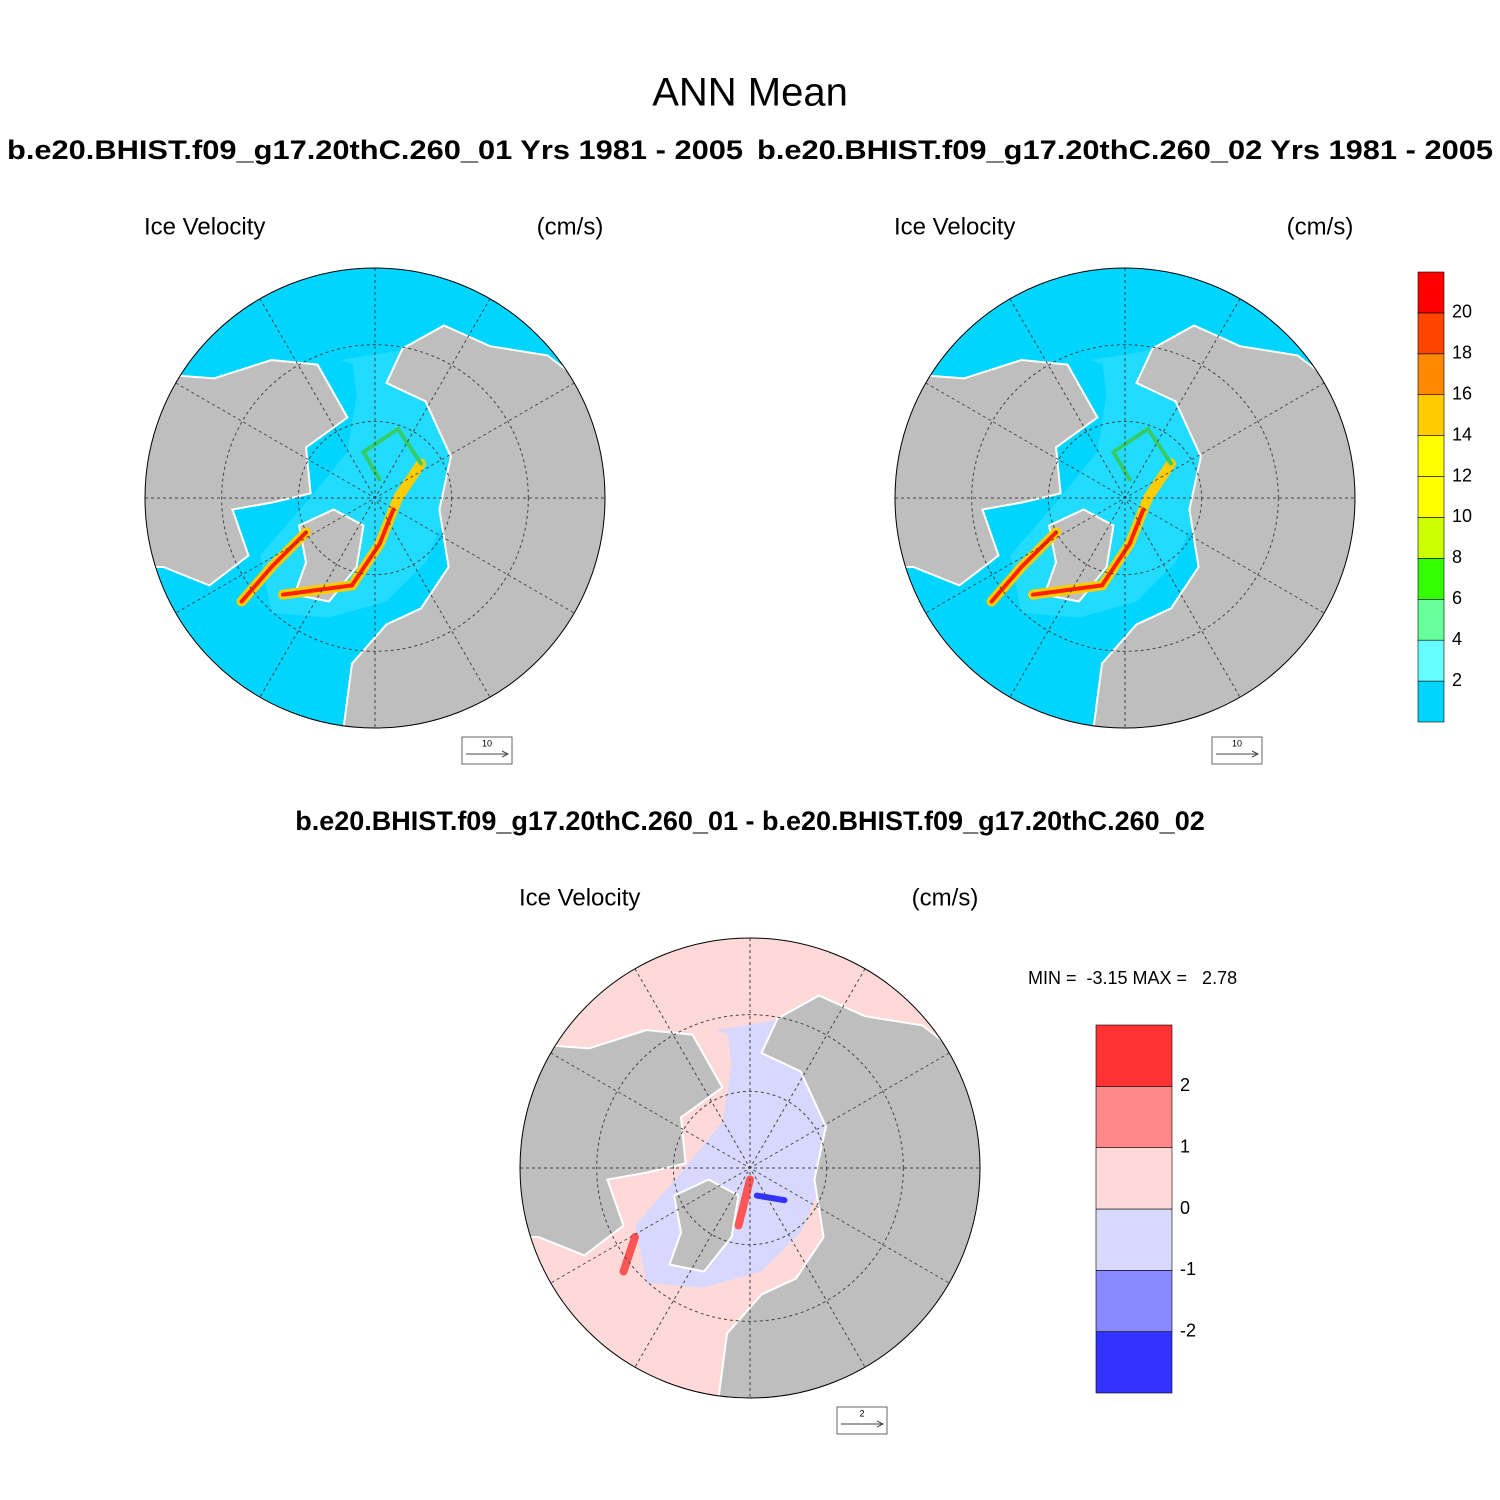  What do you see at coordinates (1462, 516) in the screenshot?
I see `colorbar-label: 10` at bounding box center [1462, 516].